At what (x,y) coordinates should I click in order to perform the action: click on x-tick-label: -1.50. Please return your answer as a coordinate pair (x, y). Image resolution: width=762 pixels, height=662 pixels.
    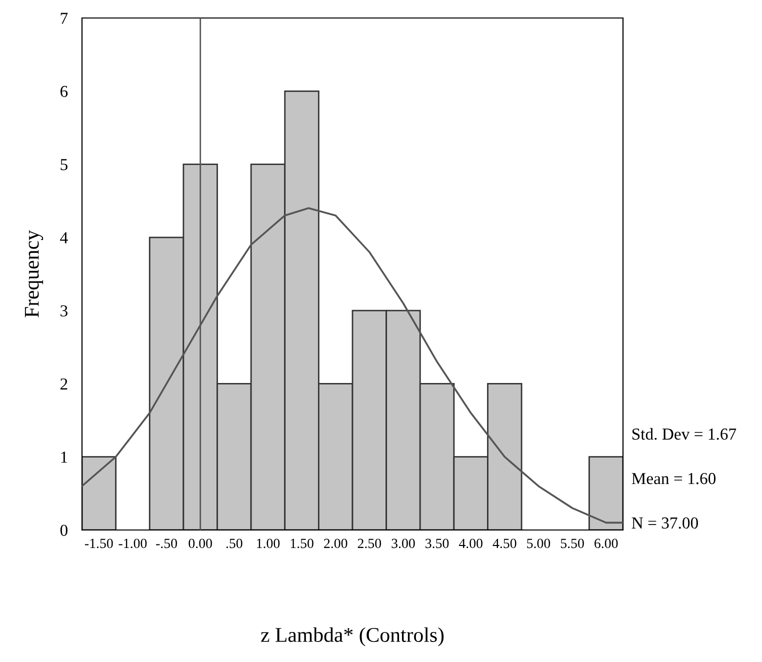
    Looking at the image, I should click on (98, 543).